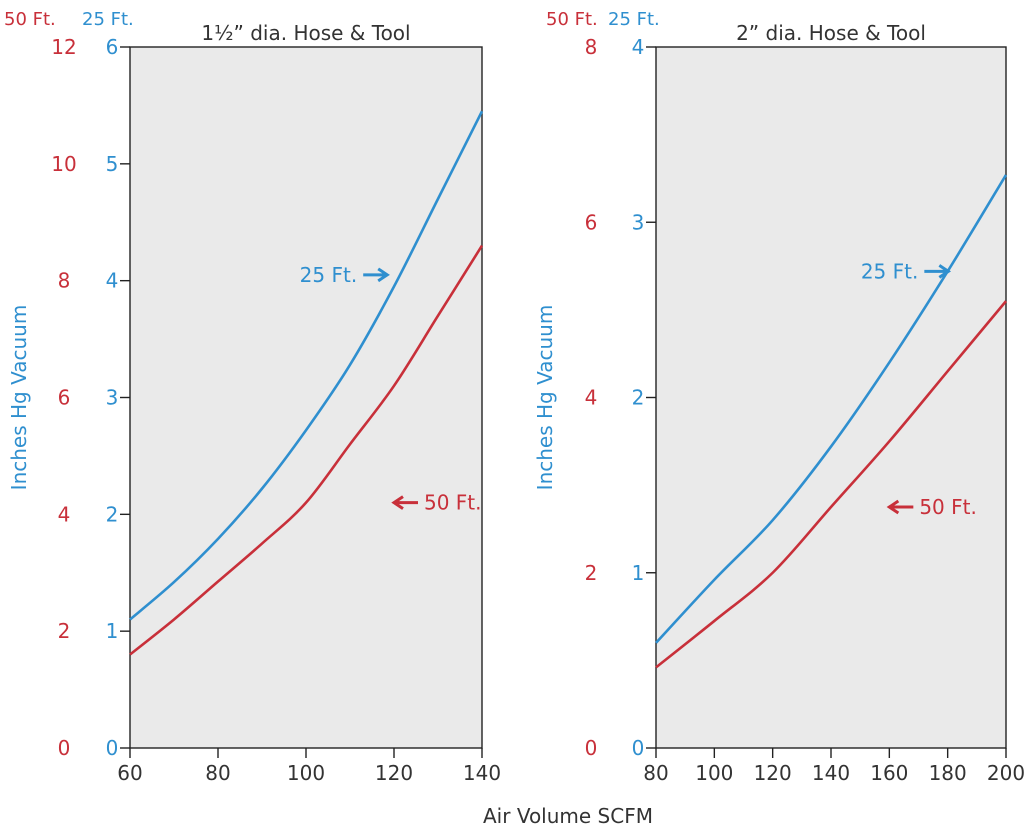 The height and width of the screenshot is (836, 1035). Describe the element at coordinates (129, 773) in the screenshot. I see `x-tick-label: 60` at that location.